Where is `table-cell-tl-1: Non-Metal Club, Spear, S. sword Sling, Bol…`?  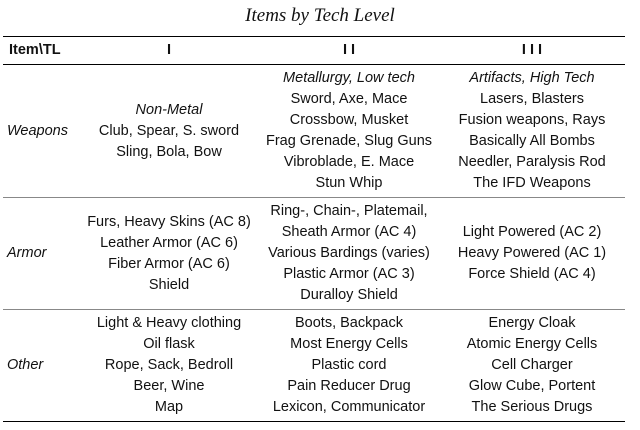 table-cell-tl-1: Non-Metal Club, Spear, S. sword Sling, Bol… is located at coordinates (169, 131).